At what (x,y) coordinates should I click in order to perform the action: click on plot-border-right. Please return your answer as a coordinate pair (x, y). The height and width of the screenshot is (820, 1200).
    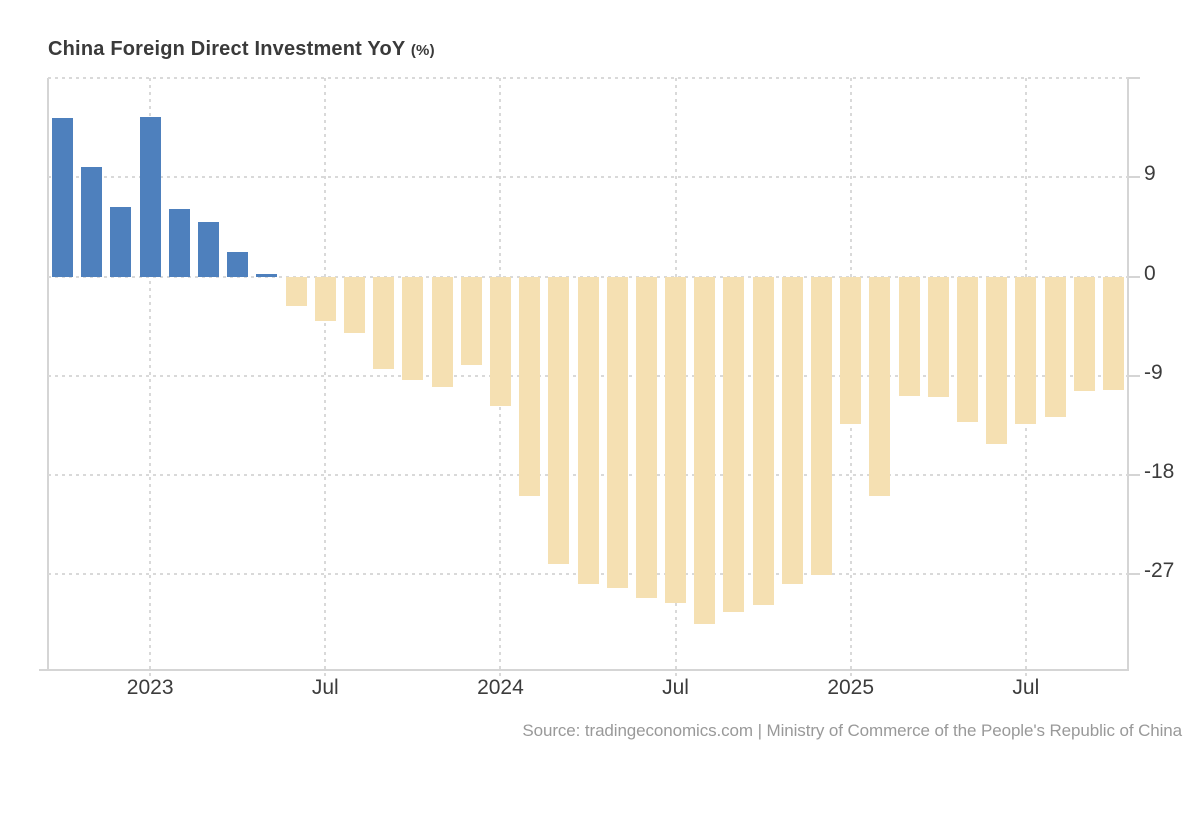
    Looking at the image, I should click on (1128, 373).